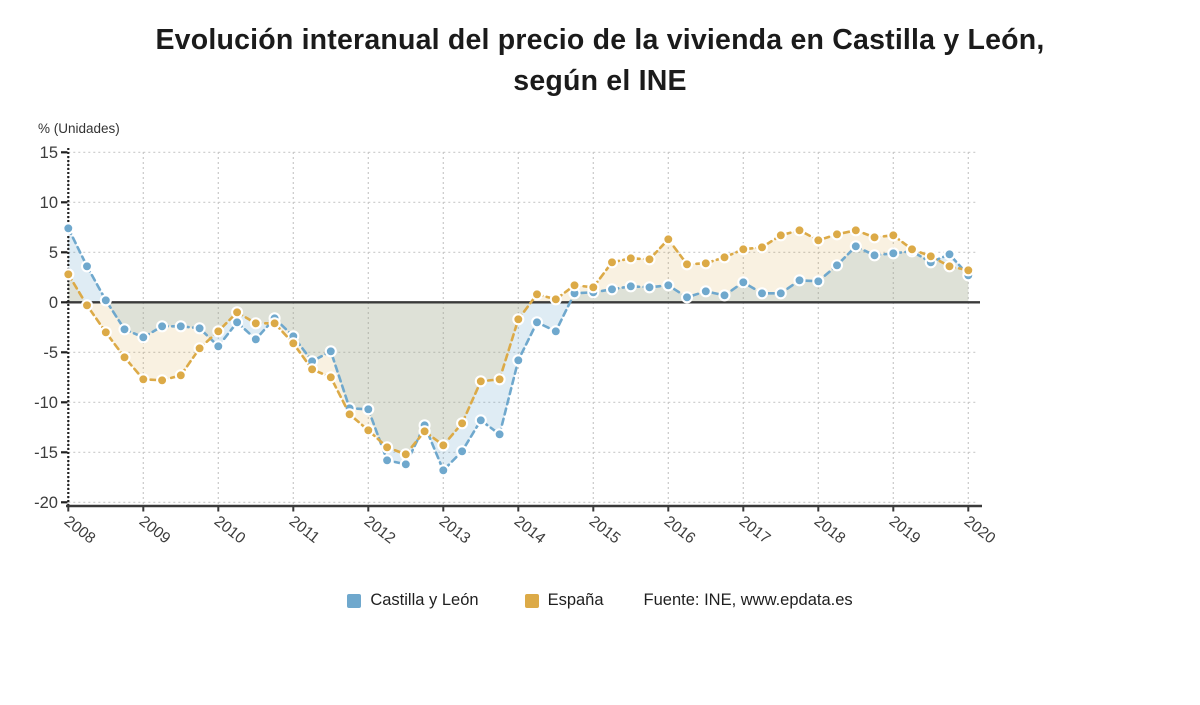 The height and width of the screenshot is (705, 1200). I want to click on legend-item-espana: España, so click(564, 600).